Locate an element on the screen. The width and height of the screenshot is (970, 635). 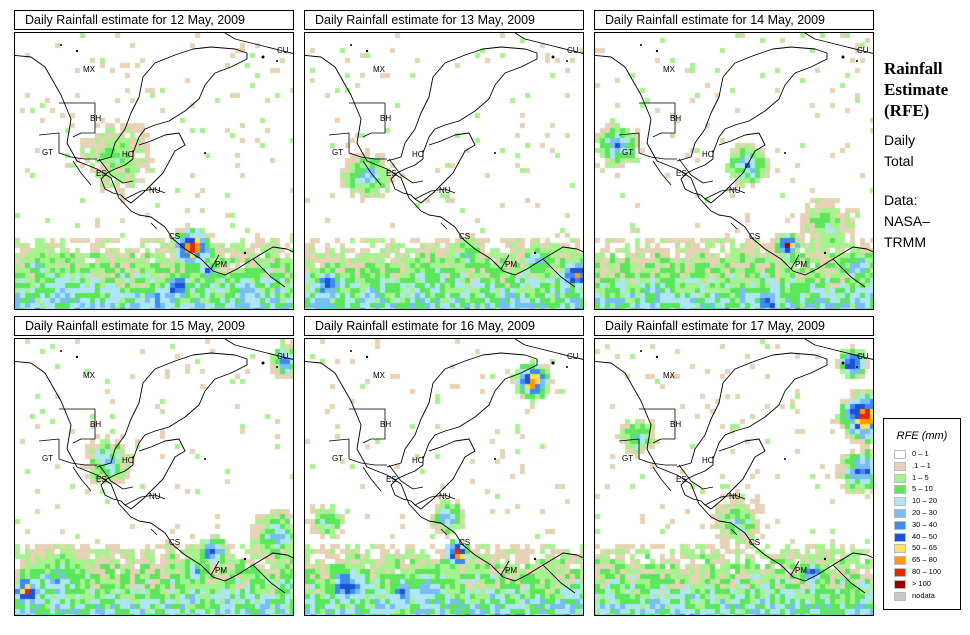
heading-line: Estimate is located at coordinates (916, 89).